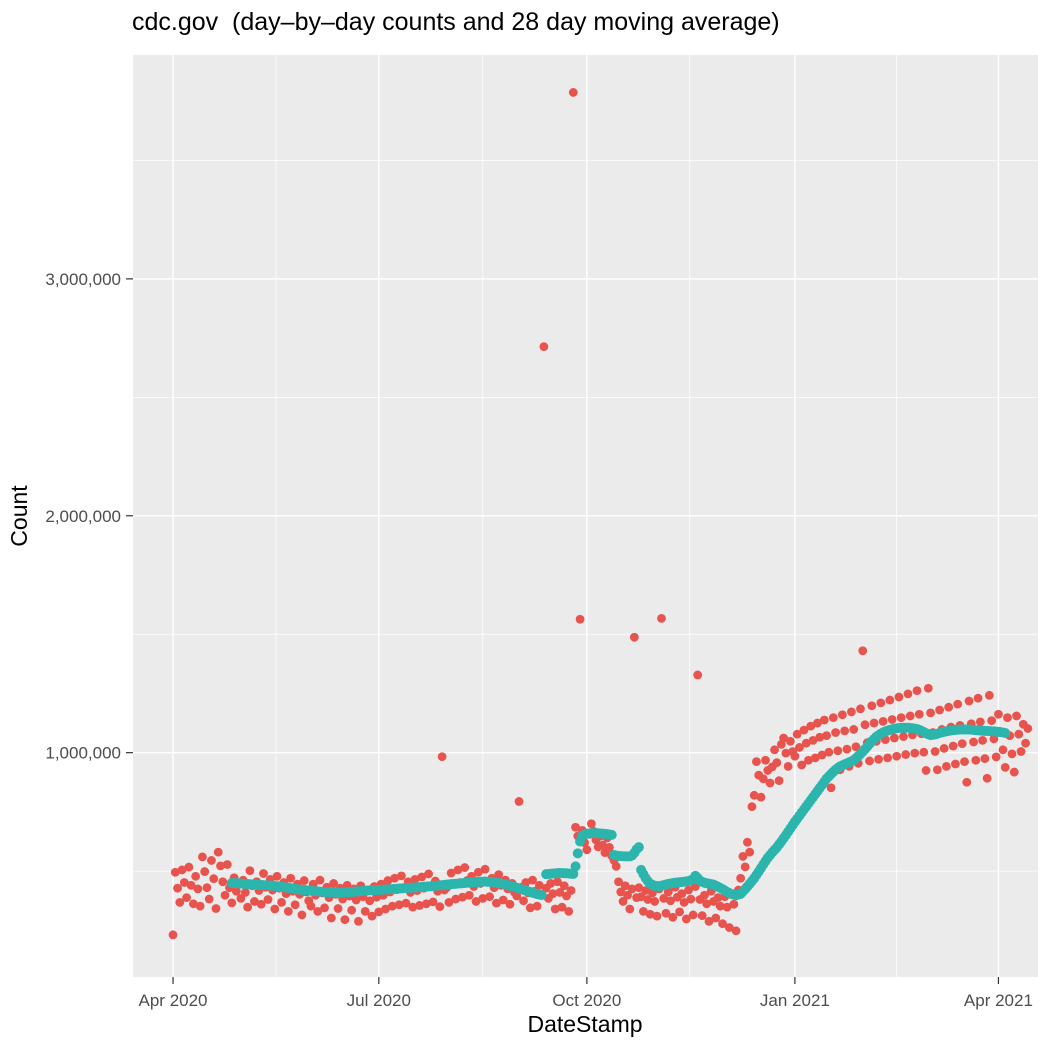 The height and width of the screenshot is (1050, 1050). Describe the element at coordinates (173, 1000) in the screenshot. I see `x-tick-label: Apr 2020` at that location.